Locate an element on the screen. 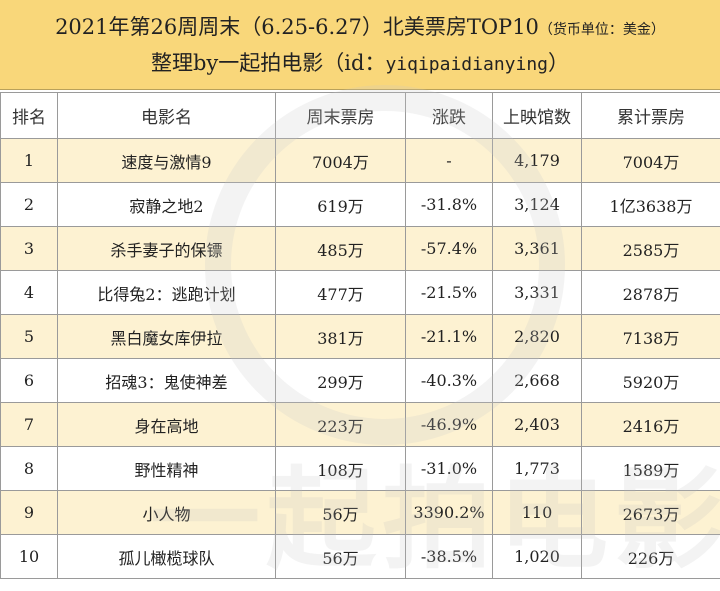  cell-change: - is located at coordinates (449, 160).